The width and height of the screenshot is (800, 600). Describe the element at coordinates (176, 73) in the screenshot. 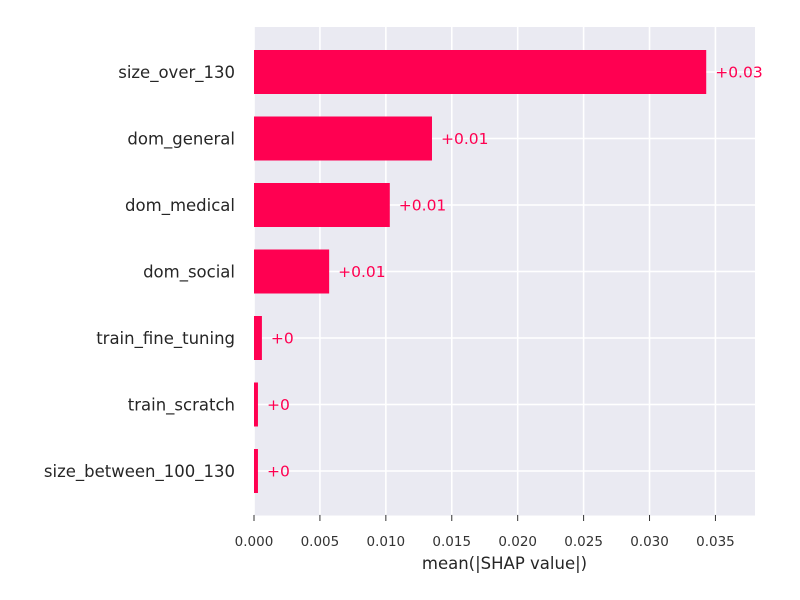

I see `y-tick-label: size_over_130` at that location.